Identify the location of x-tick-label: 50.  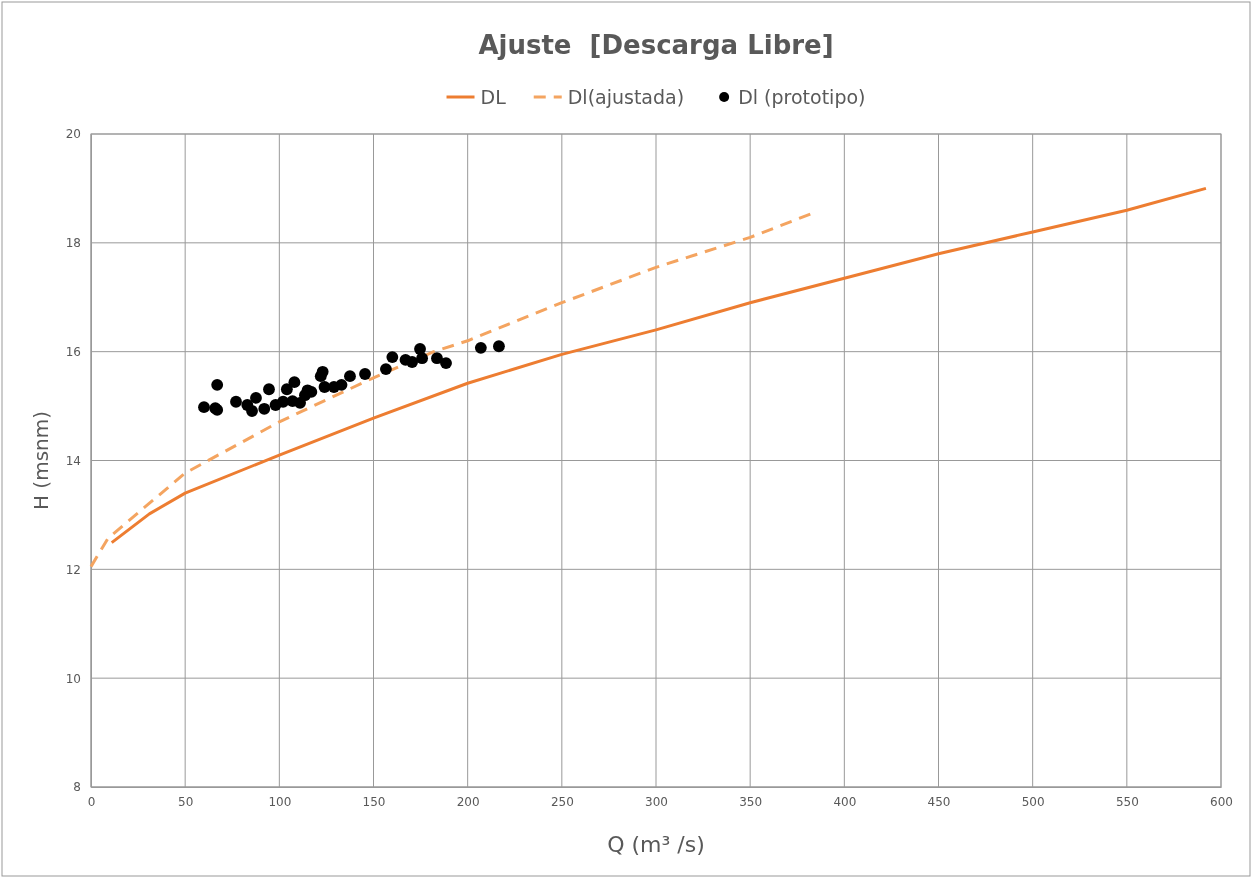
(186, 801).